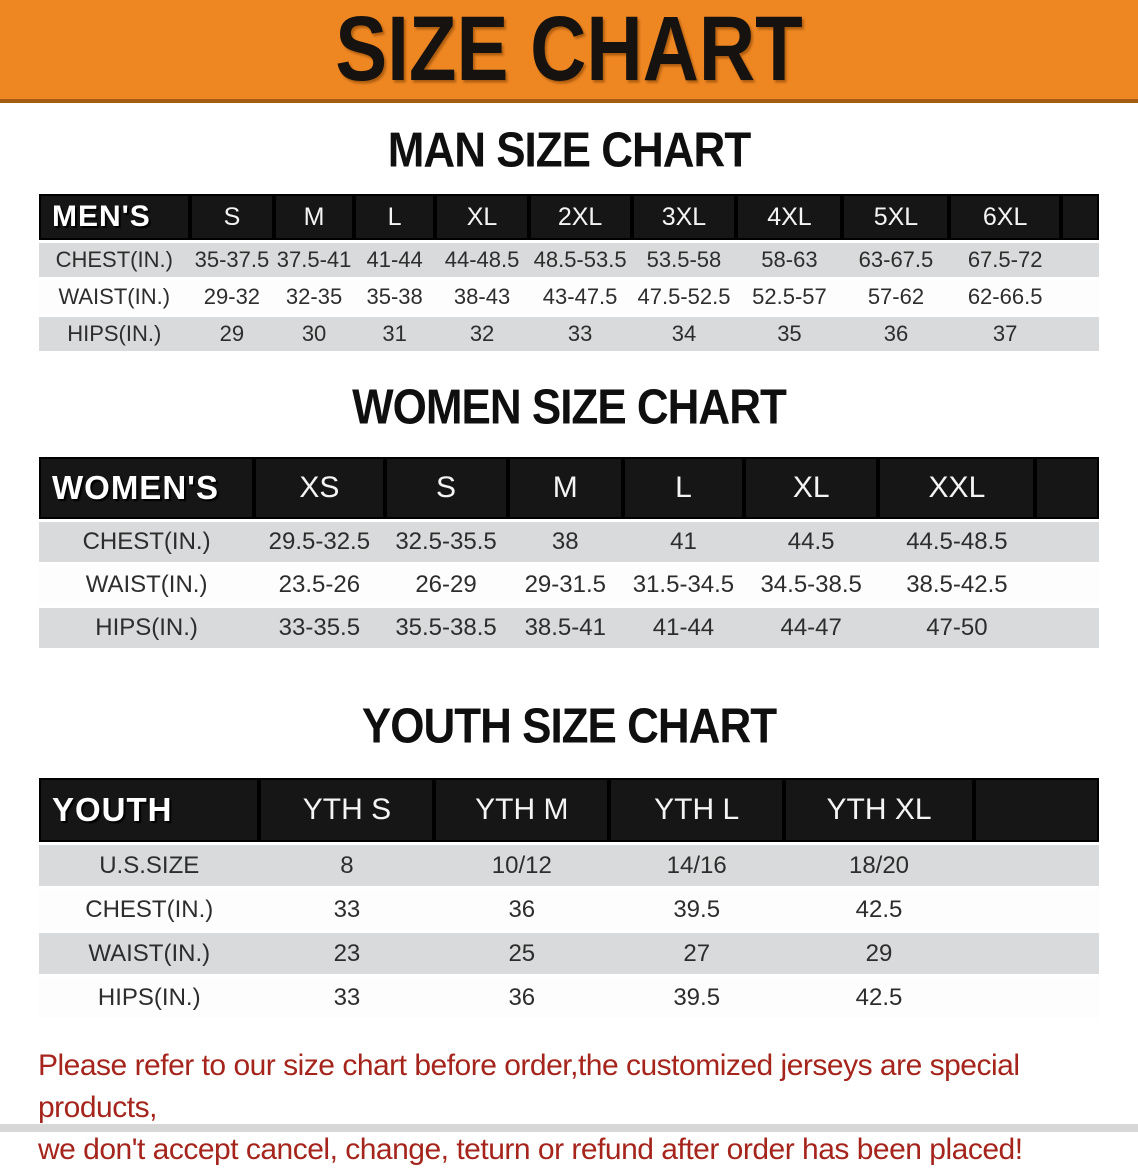 The height and width of the screenshot is (1171, 1138). What do you see at coordinates (347, 865) in the screenshot?
I see `size-value-cell: 8` at bounding box center [347, 865].